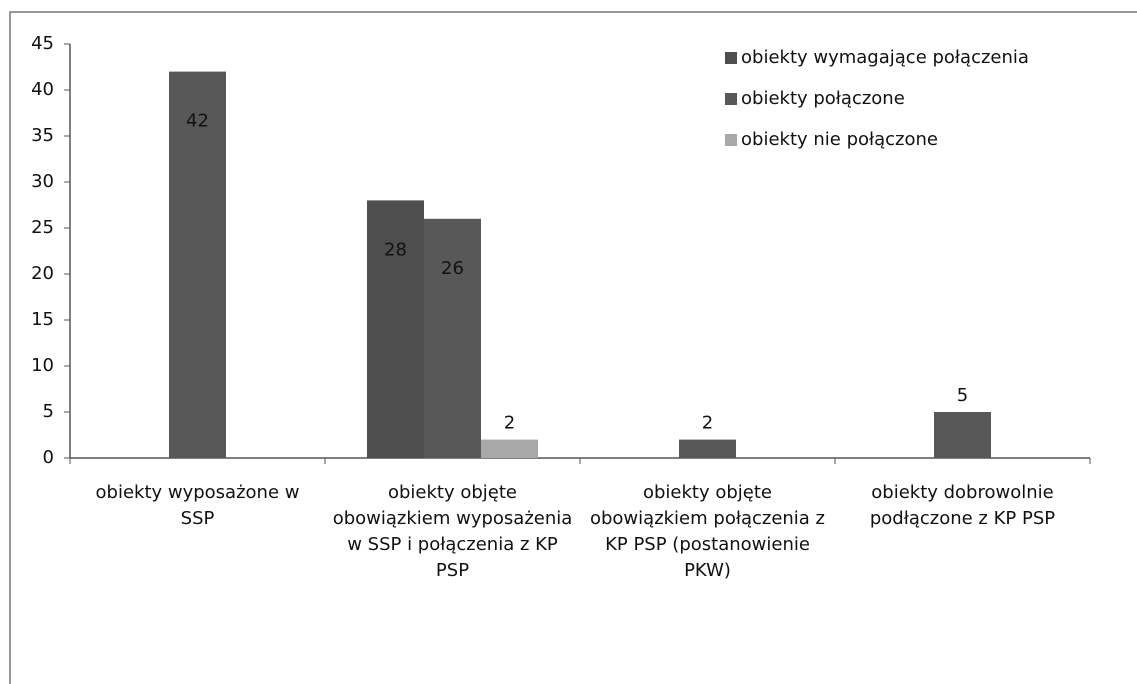 This screenshot has height=684, width=1137. Describe the element at coordinates (962, 395) in the screenshot. I see `data-label: 5` at that location.